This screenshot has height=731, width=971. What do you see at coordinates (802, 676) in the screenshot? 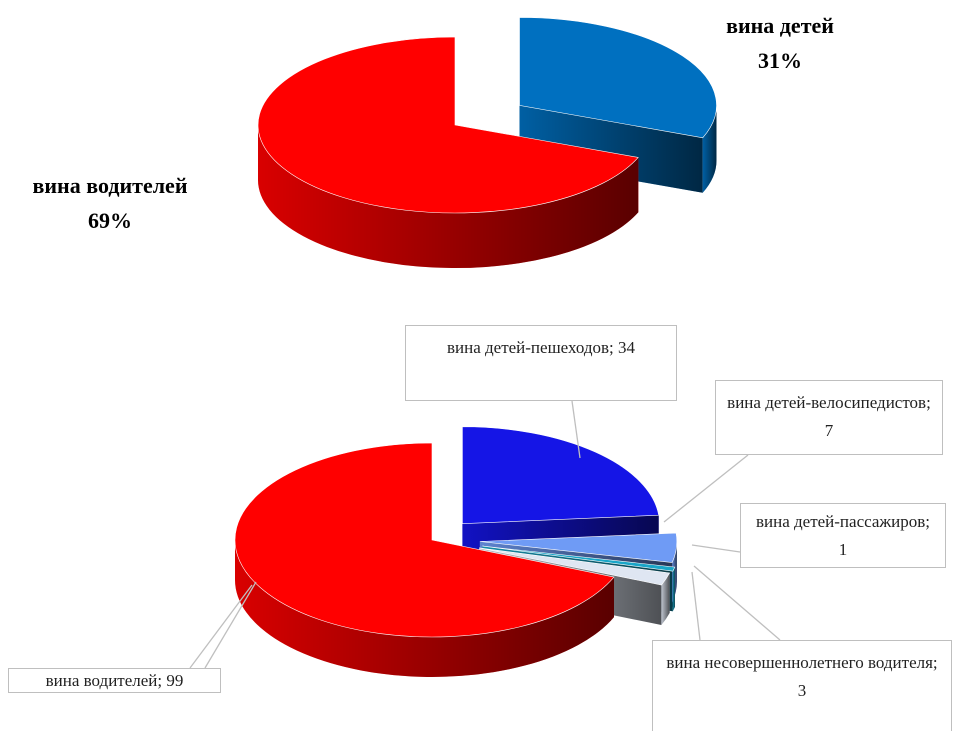
I see `label-text: вина несовершеннолетнего водителя; 3` at bounding box center [802, 676].